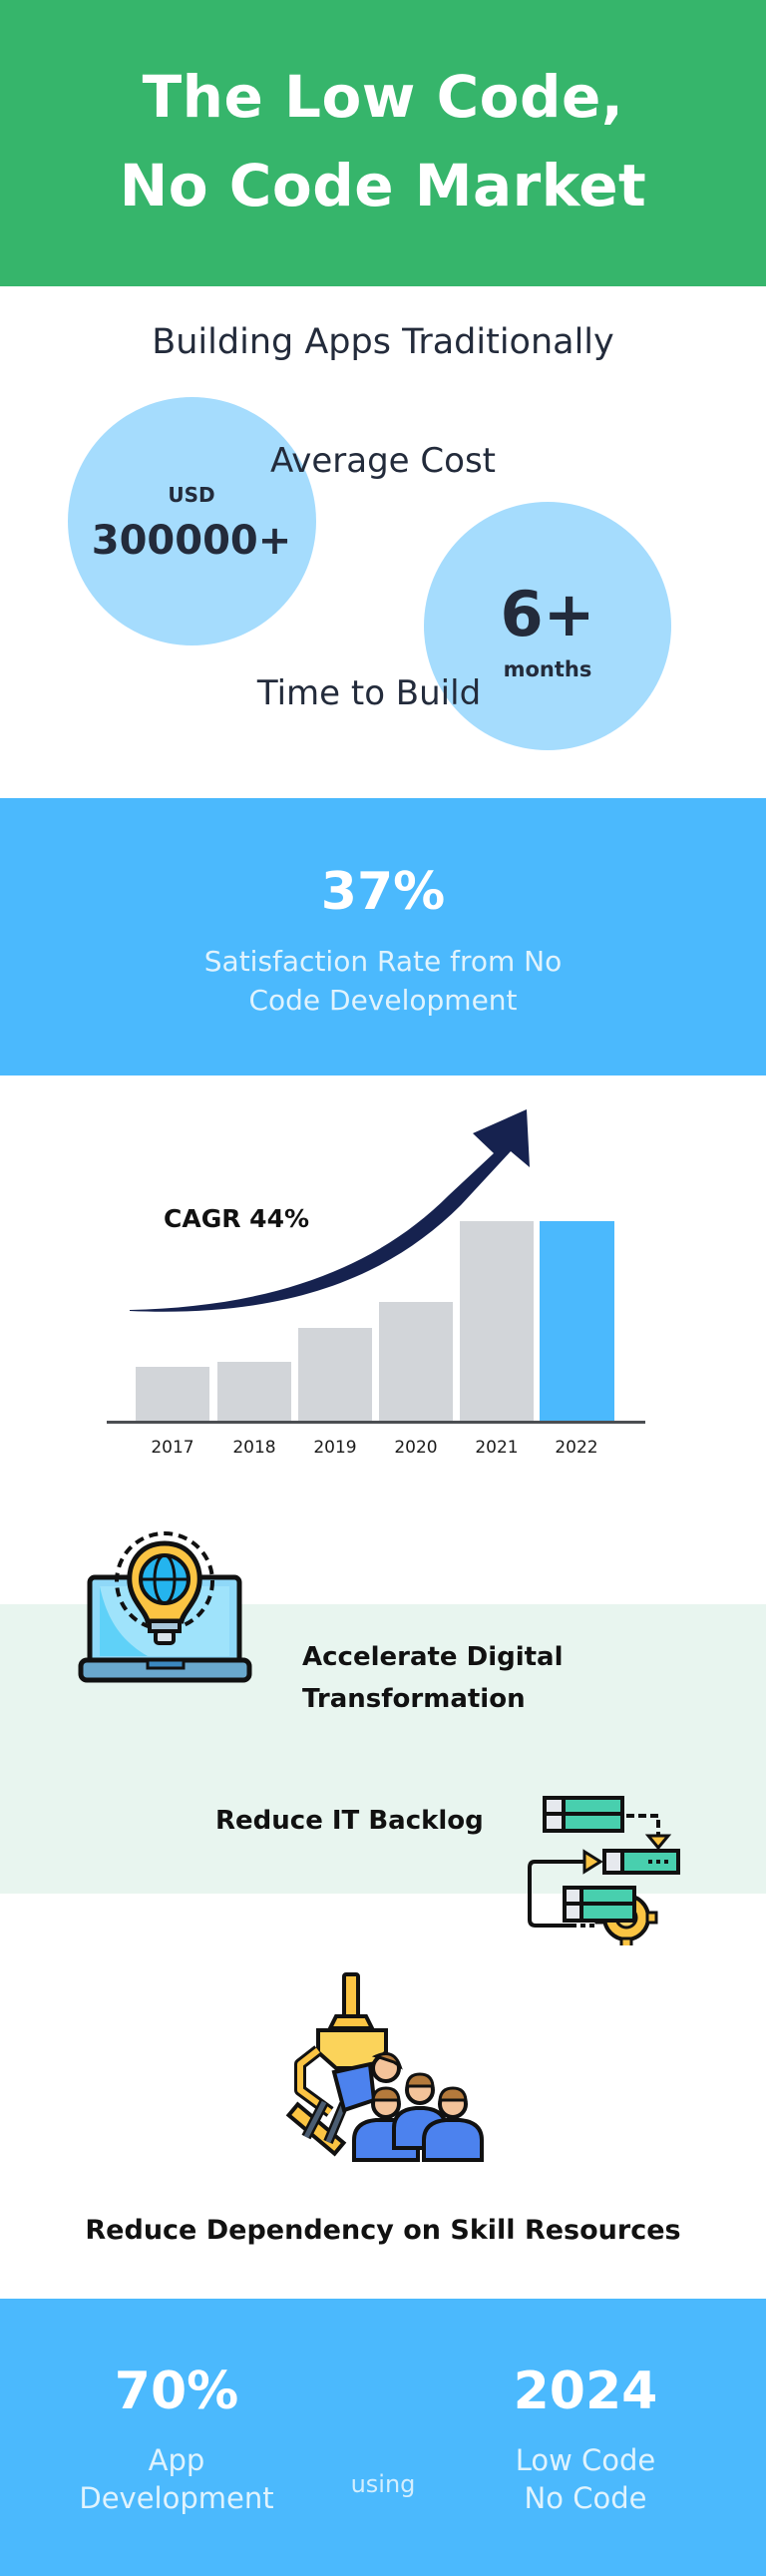  What do you see at coordinates (335, 1448) in the screenshot?
I see `tick-2019: 2019` at bounding box center [335, 1448].